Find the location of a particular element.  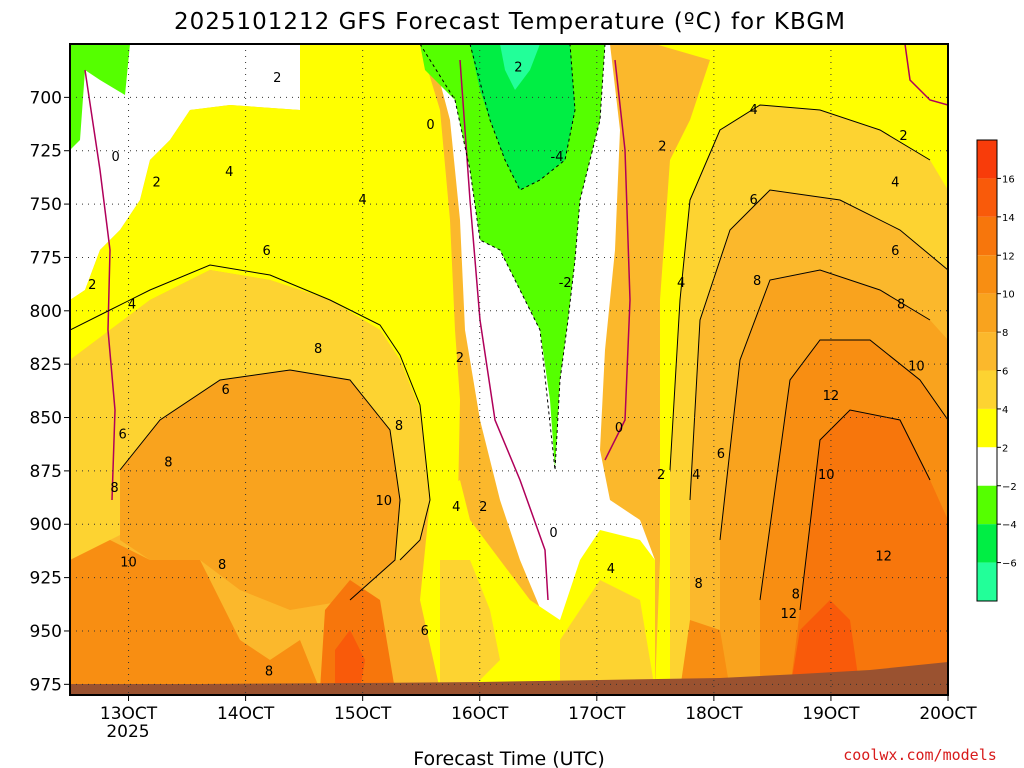

contour-8-right is located at coordinates (825, 405).